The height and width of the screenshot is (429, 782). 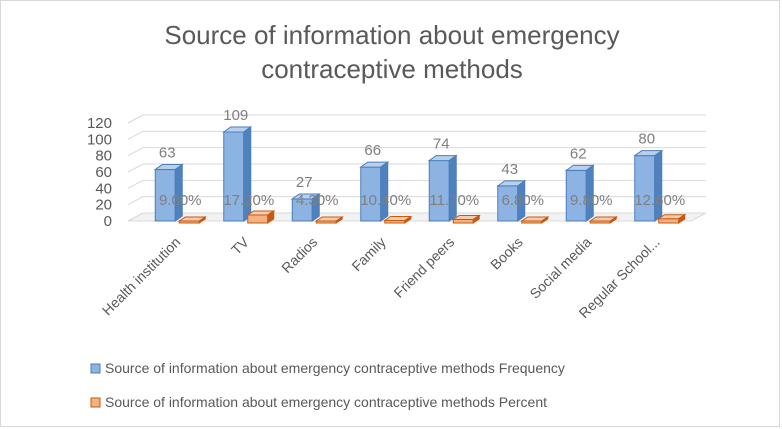 What do you see at coordinates (441, 144) in the screenshot?
I see `data-label-frequency: 74` at bounding box center [441, 144].